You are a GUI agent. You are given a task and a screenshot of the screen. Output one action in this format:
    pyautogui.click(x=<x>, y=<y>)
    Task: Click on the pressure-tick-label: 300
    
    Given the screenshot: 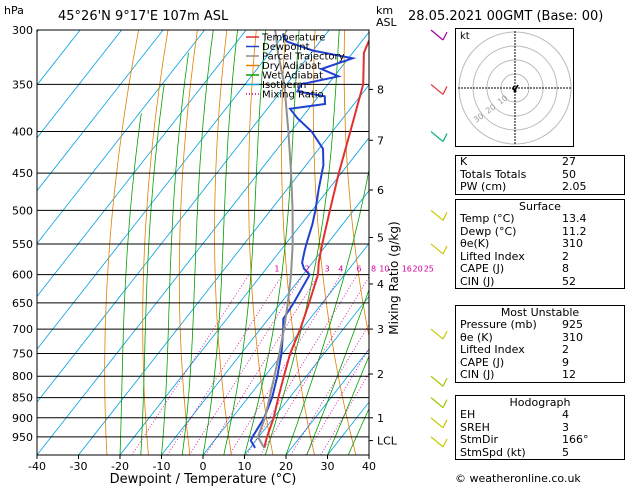 What is the action you would take?
    pyautogui.click(x=22, y=30)
    